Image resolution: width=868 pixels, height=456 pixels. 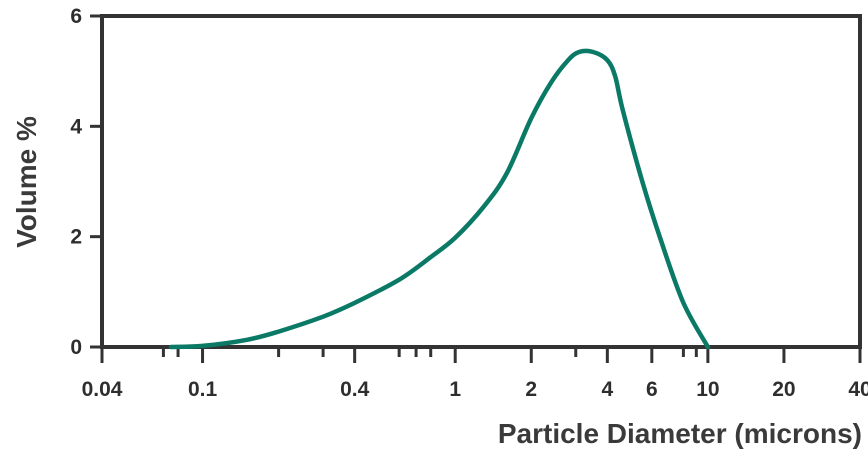 I want to click on y-tick-label: 4, so click(x=76, y=126).